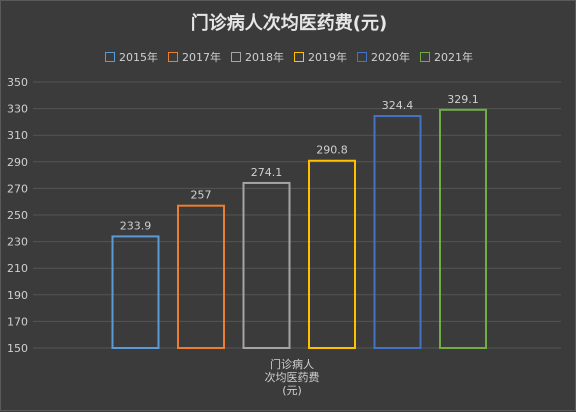 This screenshot has height=412, width=576. I want to click on data-label-2018年: 274.1, so click(267, 172).